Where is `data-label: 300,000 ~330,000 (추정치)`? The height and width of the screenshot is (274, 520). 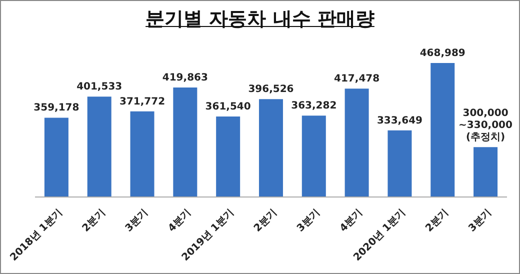
data-label: 300,000 ~330,000 (추정치) is located at coordinates (485, 126).